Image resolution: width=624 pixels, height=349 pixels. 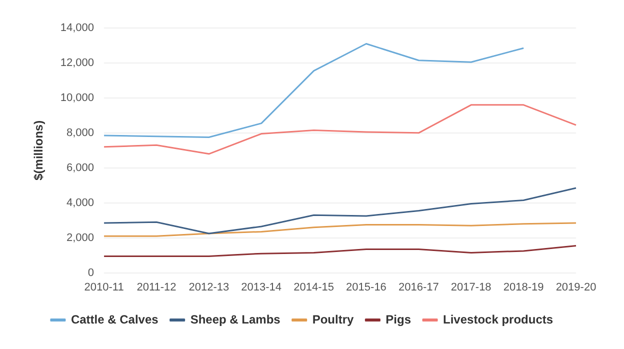 I want to click on y-tick-label: 4,000, so click(x=80, y=202).